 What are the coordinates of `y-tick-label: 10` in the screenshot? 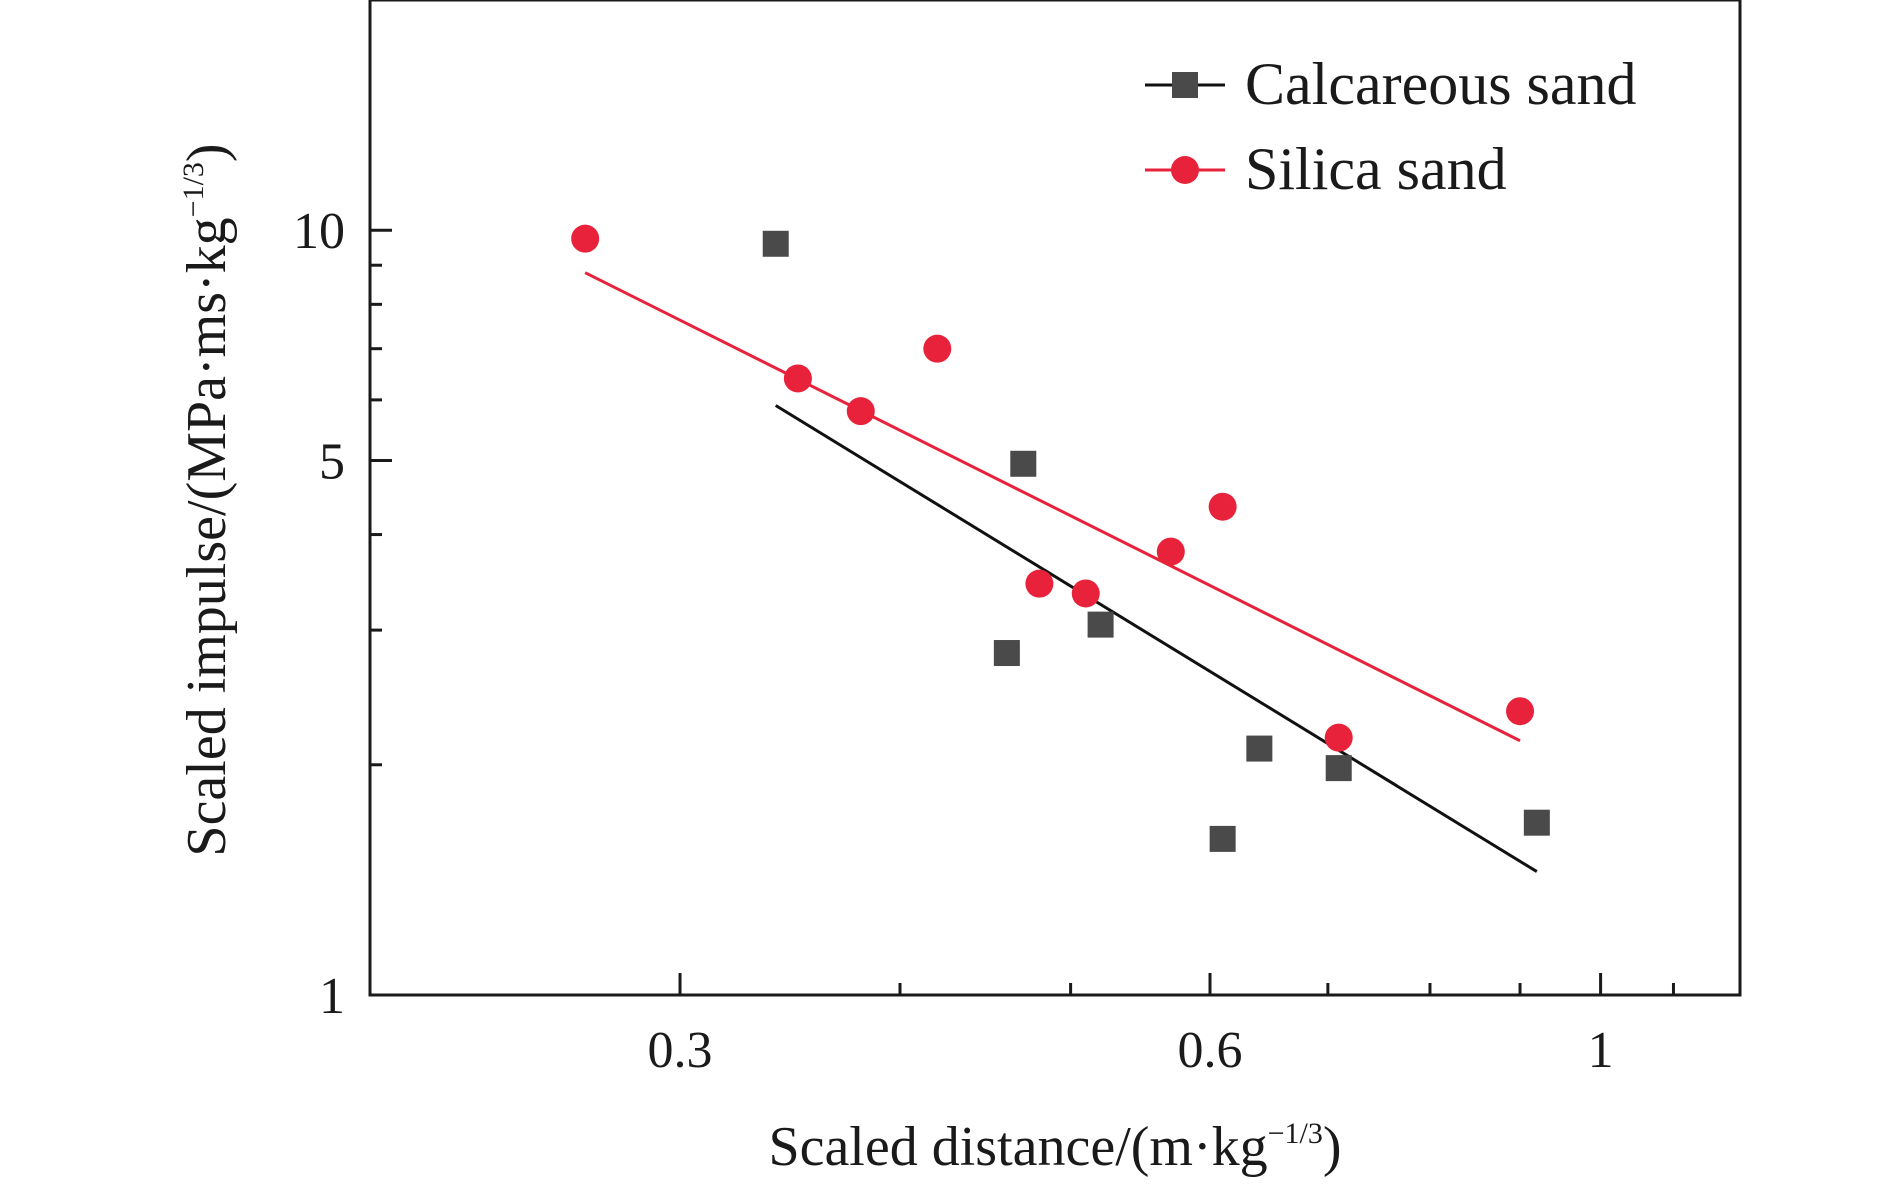 It's located at (319, 231).